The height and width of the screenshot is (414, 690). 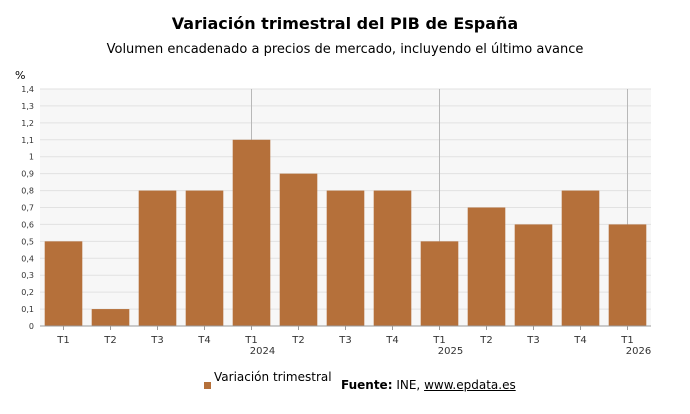 I want to click on y-tick-label: 1,4, so click(x=27, y=89).